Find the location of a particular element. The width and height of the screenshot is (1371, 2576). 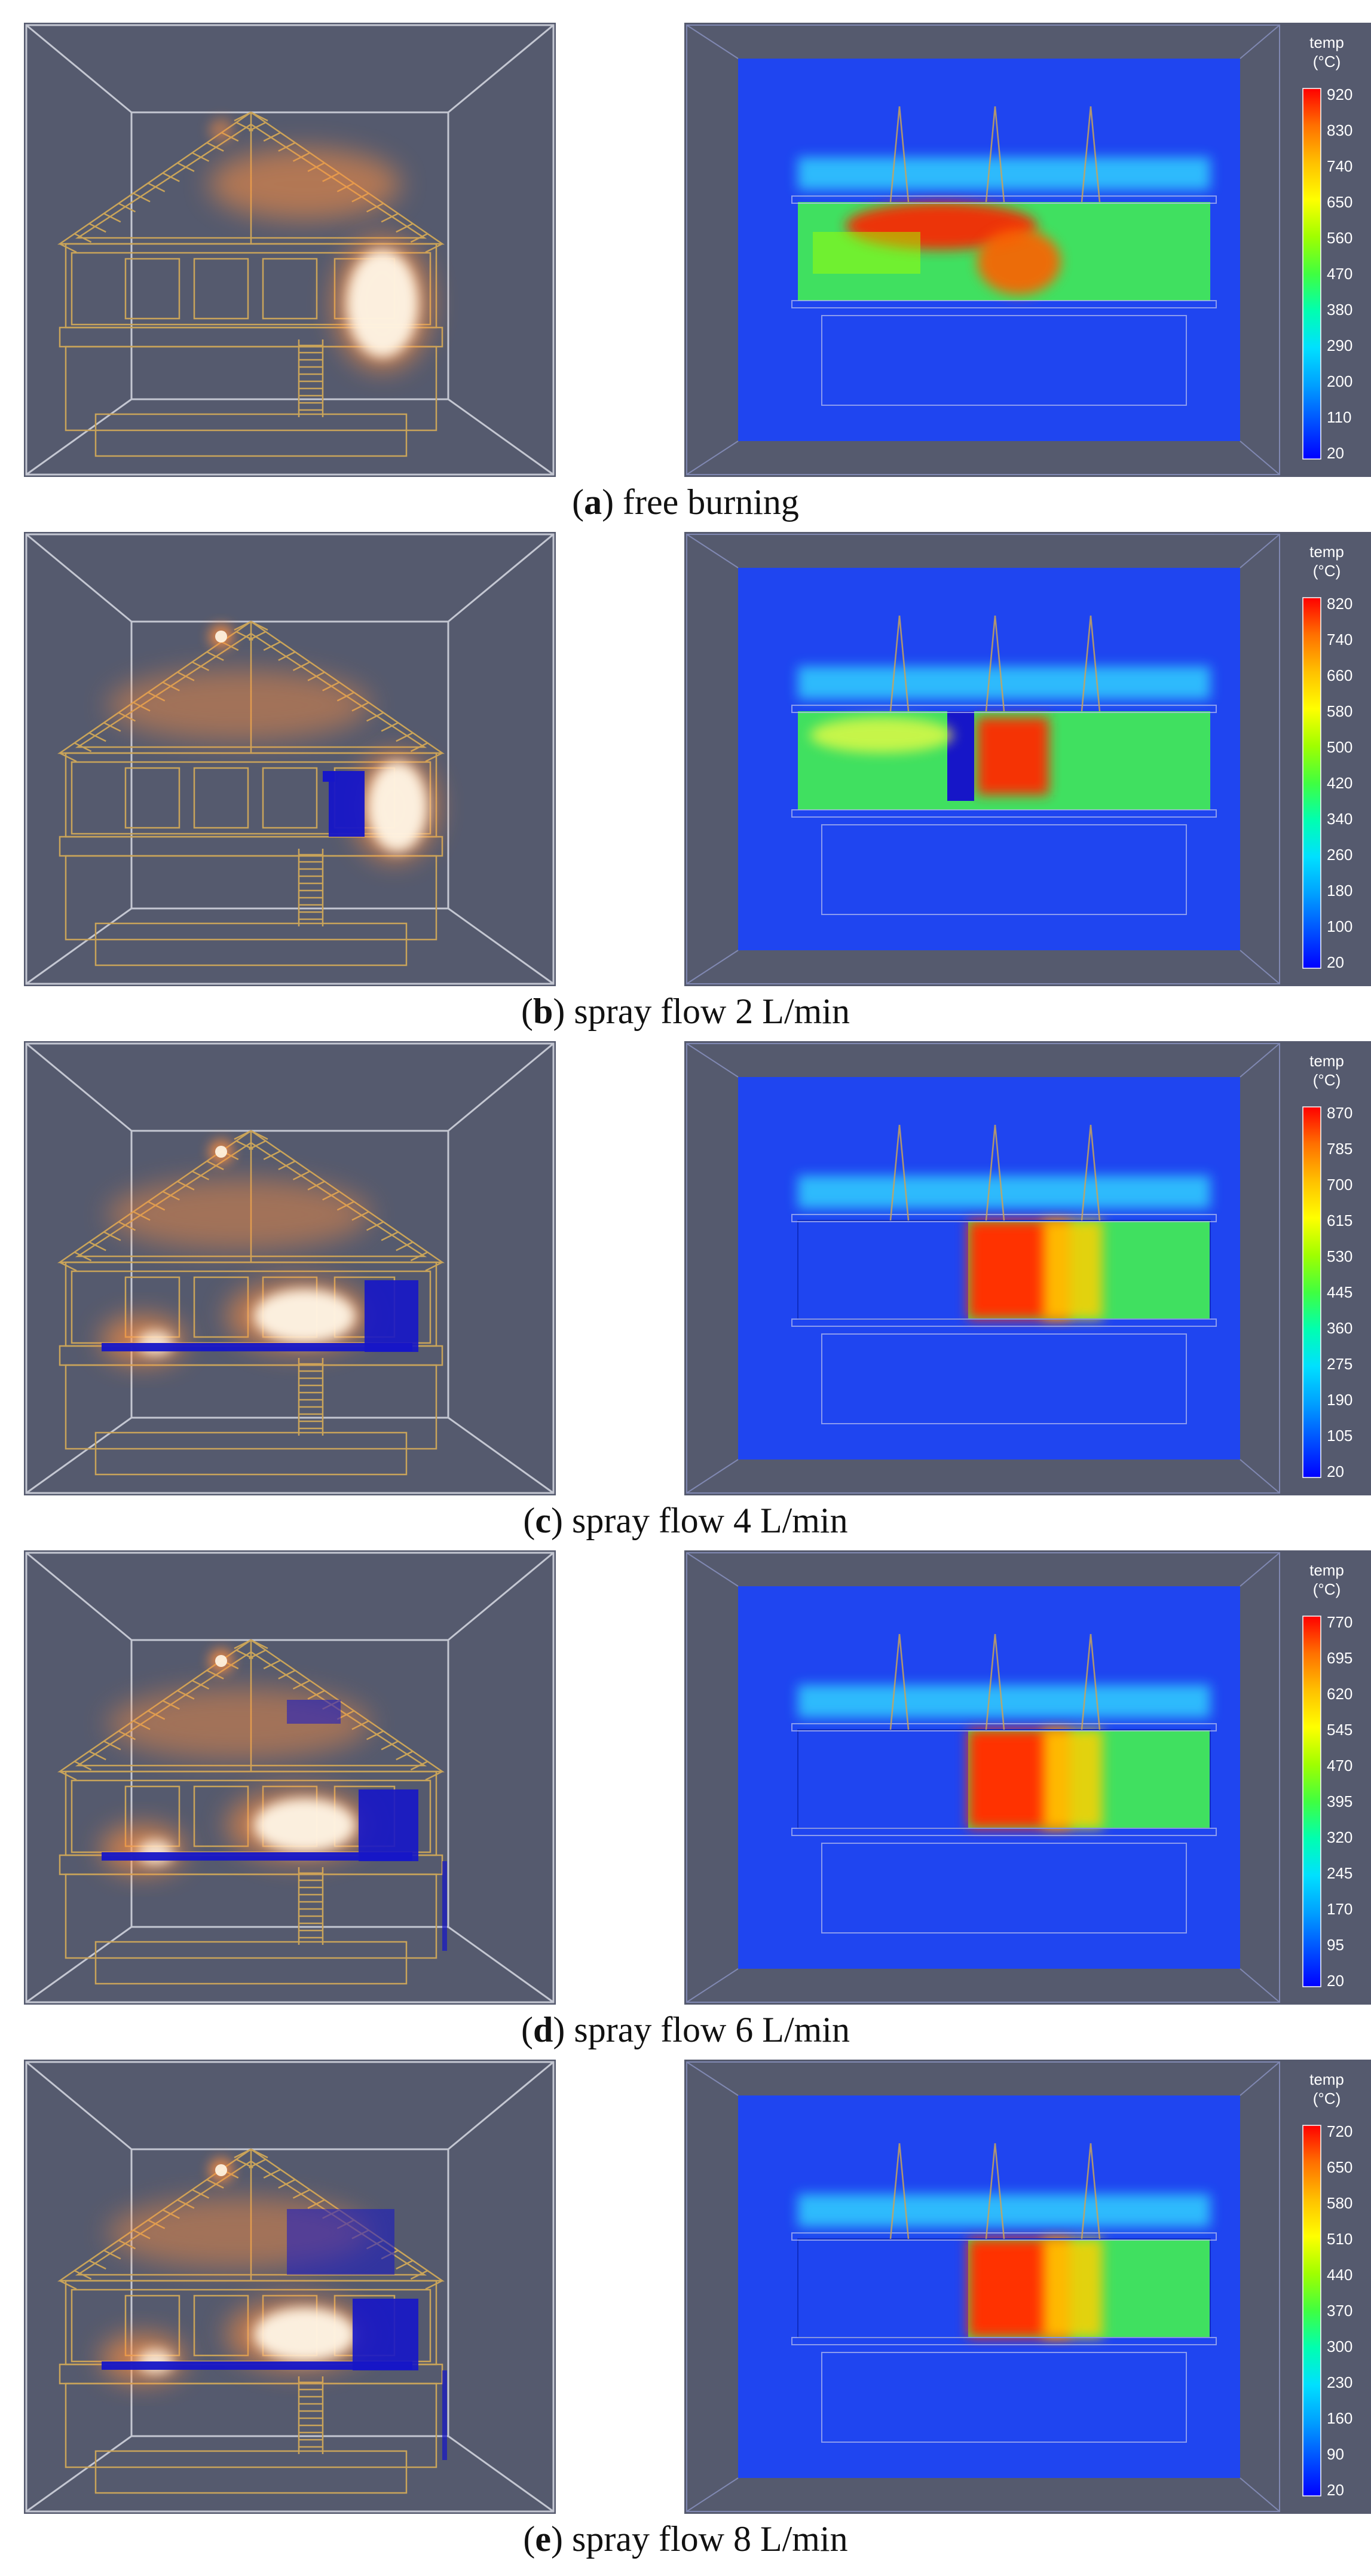

panel-caption-text: spray flow 8 L/min is located at coordinates (710, 2539).